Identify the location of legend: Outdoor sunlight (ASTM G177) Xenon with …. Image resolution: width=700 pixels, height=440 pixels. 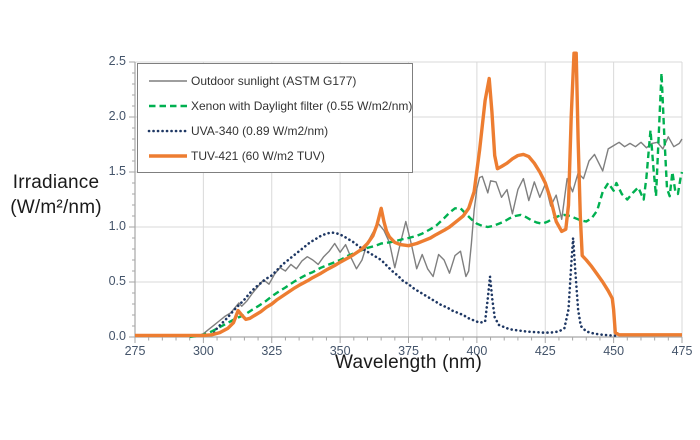
(275, 118).